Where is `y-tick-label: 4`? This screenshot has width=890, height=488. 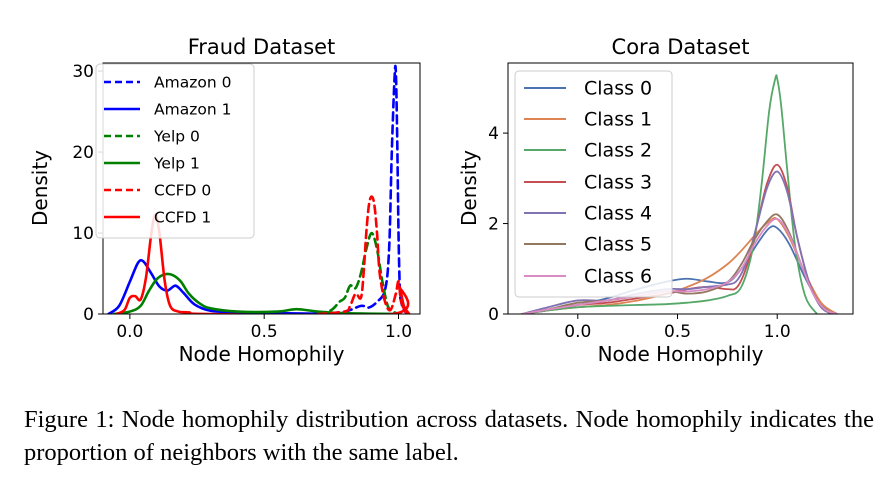 y-tick-label: 4 is located at coordinates (493, 134).